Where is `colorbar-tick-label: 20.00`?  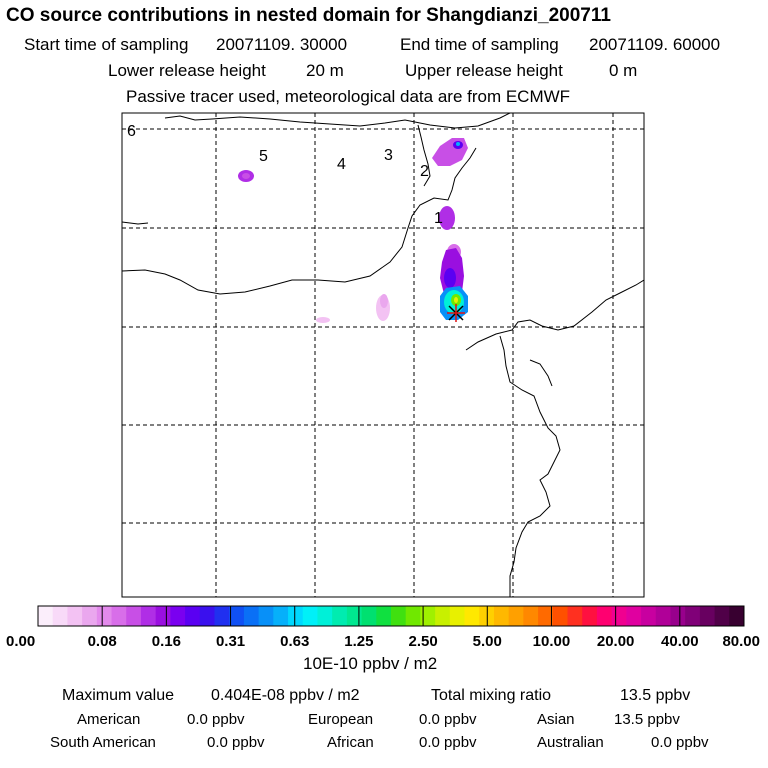 colorbar-tick-label: 20.00 is located at coordinates (616, 641).